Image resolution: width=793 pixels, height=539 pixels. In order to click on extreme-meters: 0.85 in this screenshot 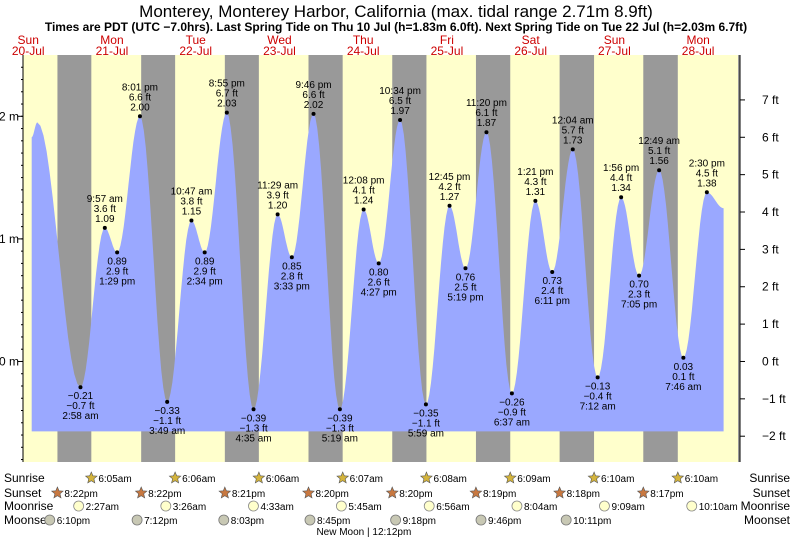, I will do `click(292, 266)`.